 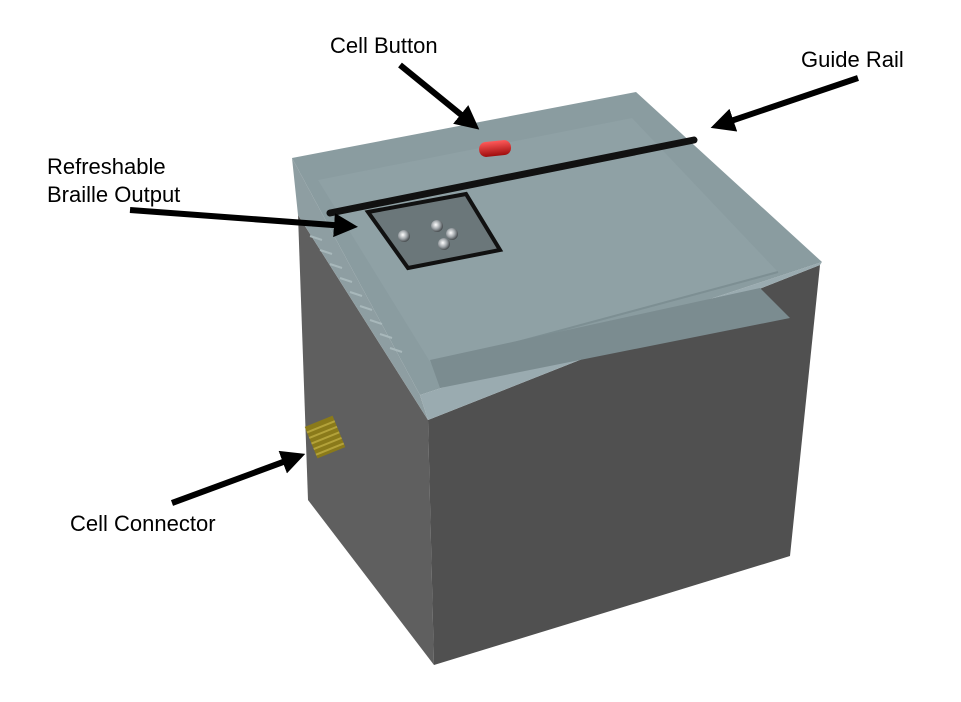 I want to click on guide-rail-arrow, so click(x=784, y=103).